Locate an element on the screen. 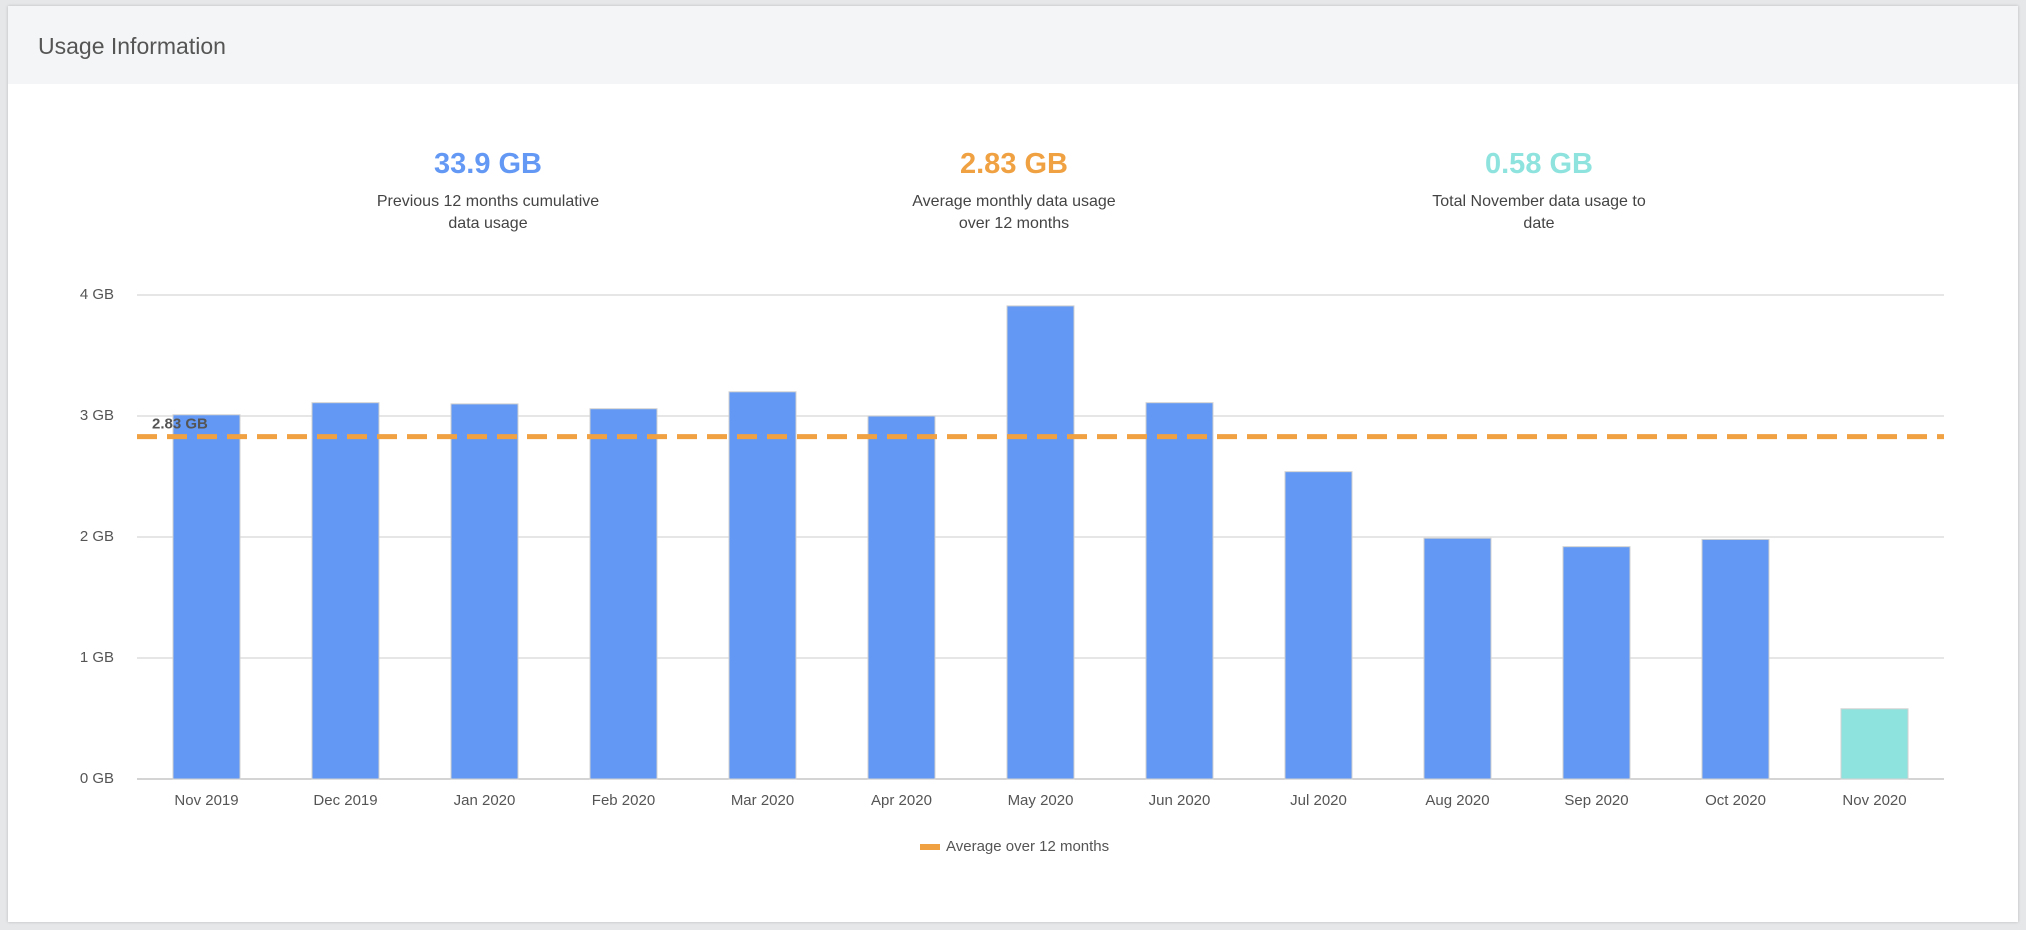  legend-swatch is located at coordinates (930, 847).